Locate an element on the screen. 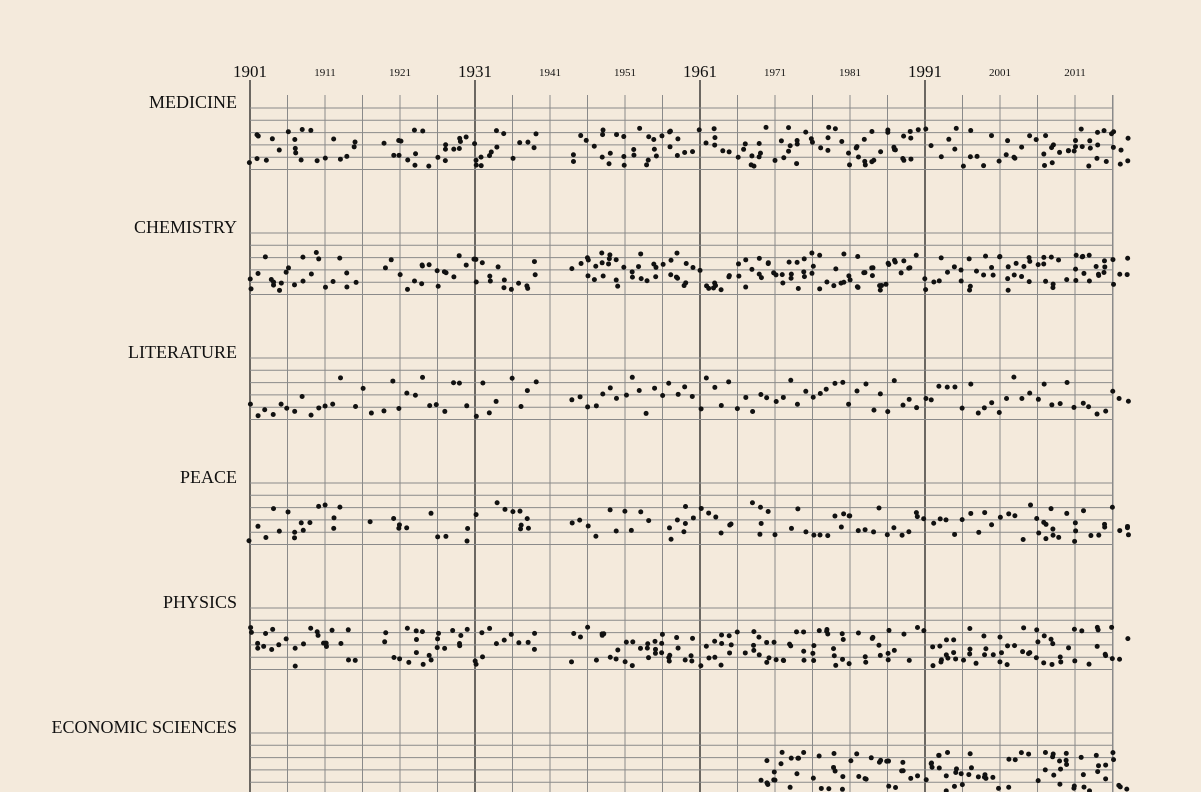  category-label: PHYSICS is located at coordinates (200, 602).